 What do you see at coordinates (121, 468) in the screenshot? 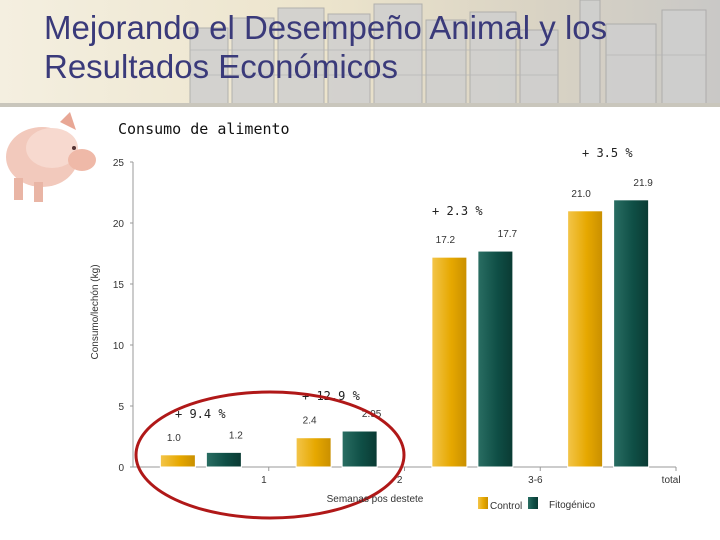
I see `y-tick-label: 0` at bounding box center [121, 468].